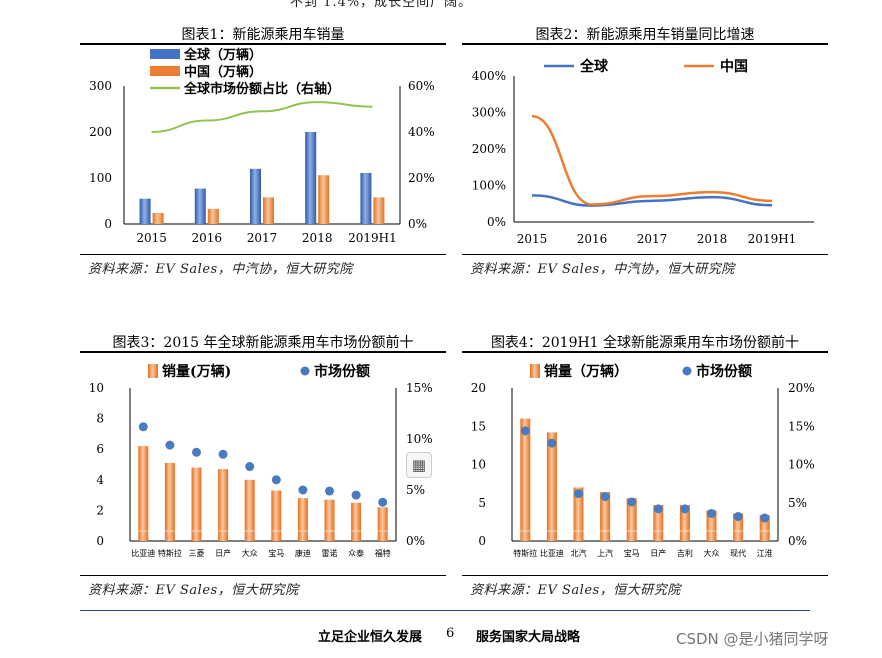  I want to click on chart2-ytick-label: 100%, so click(489, 186).